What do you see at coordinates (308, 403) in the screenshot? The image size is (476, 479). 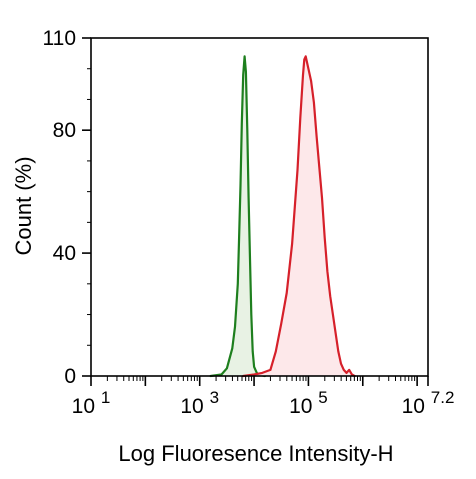 I see `x-tick-label: 10 5` at bounding box center [308, 403].